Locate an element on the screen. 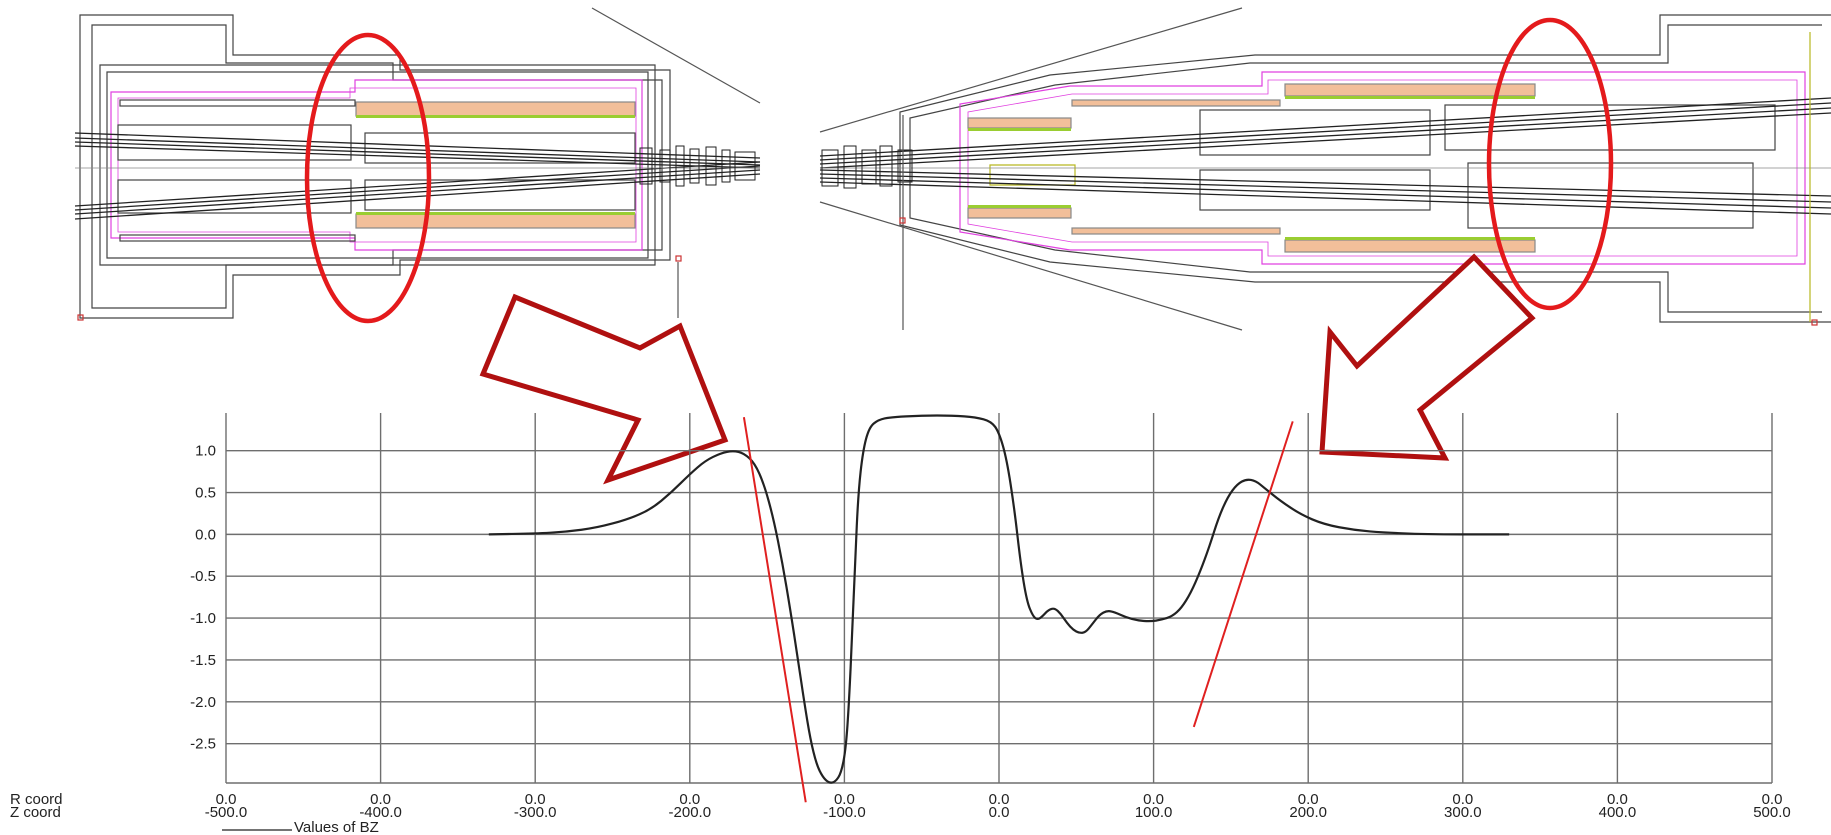 The height and width of the screenshot is (835, 1831). y-tick-label: 0.5 is located at coordinates (205, 493).